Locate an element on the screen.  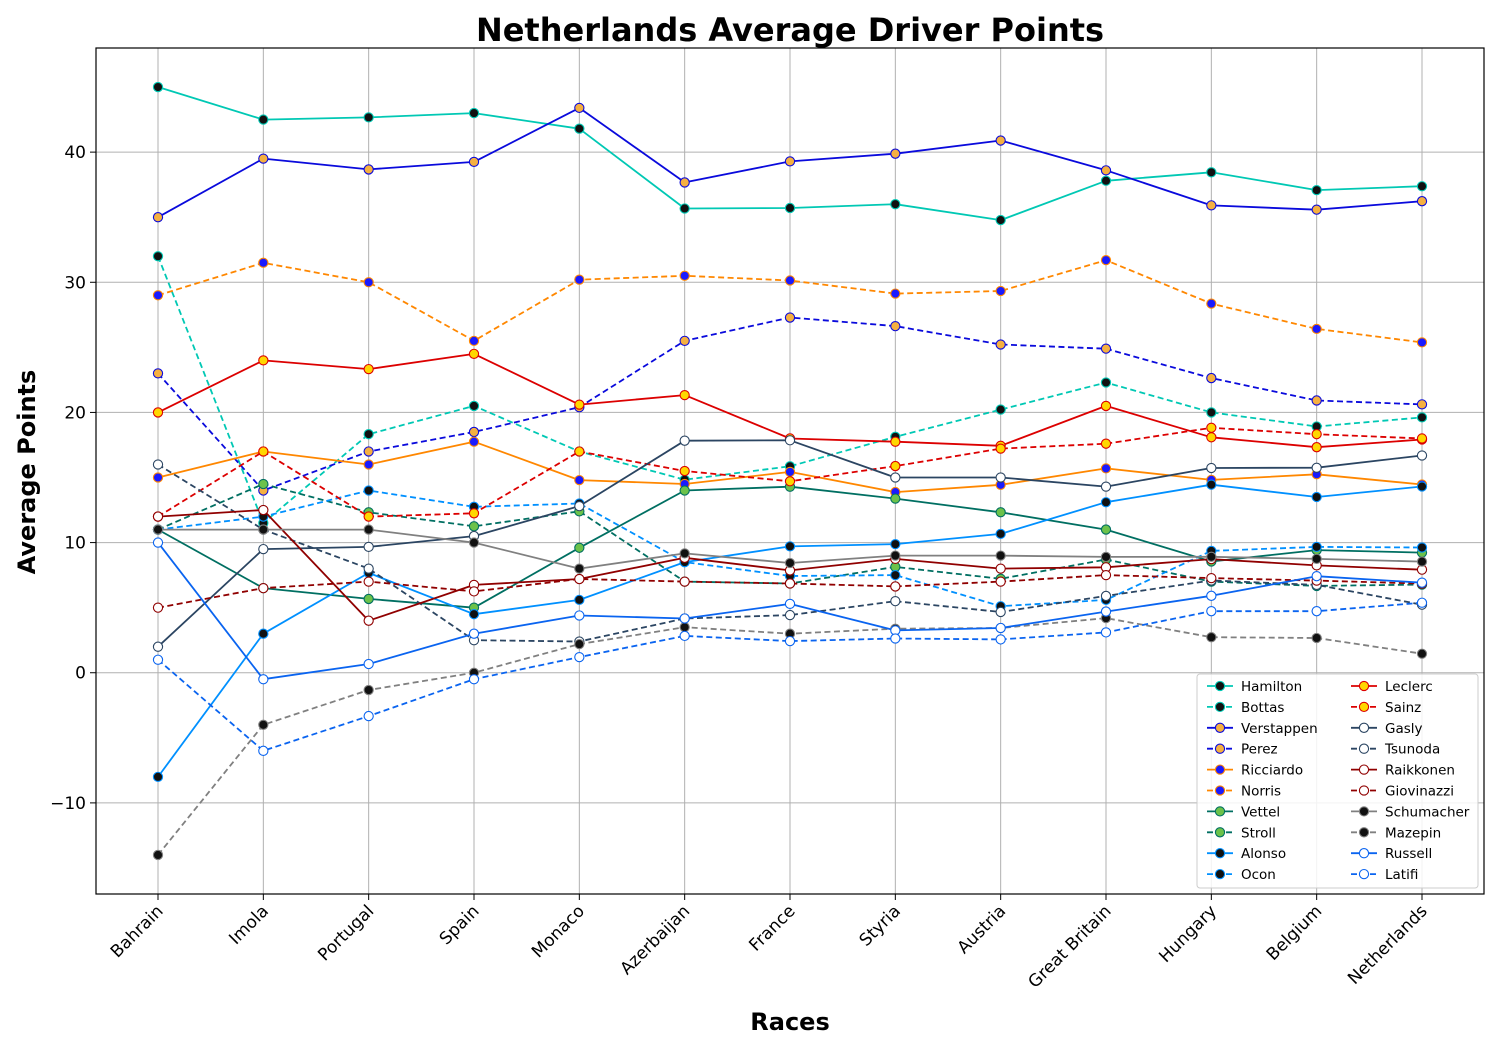
x-tick-label: Netherlands is located at coordinates (1388, 945).